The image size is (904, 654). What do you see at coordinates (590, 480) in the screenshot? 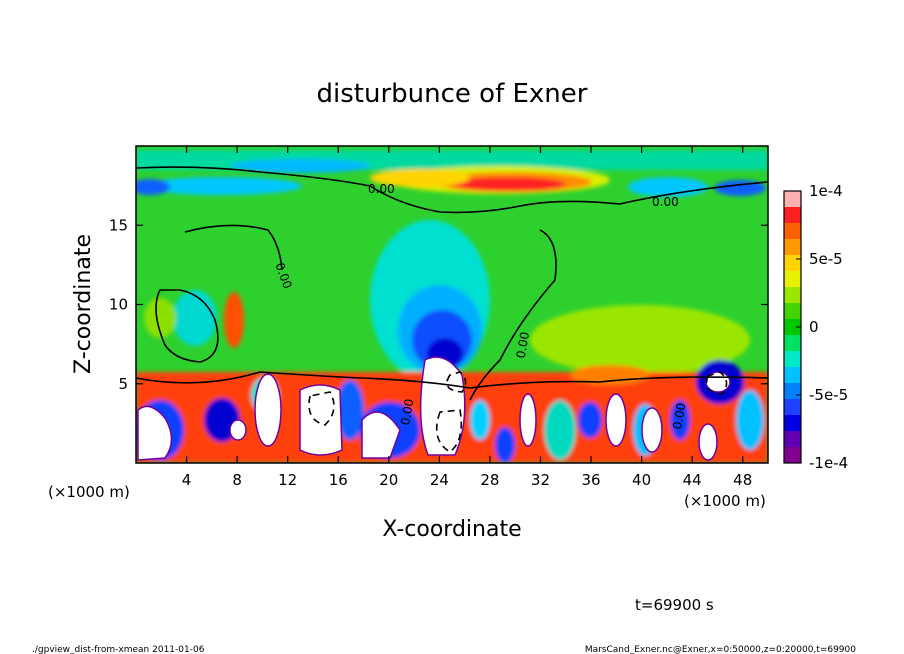
I see `x-tick-label: 36` at bounding box center [590, 480].